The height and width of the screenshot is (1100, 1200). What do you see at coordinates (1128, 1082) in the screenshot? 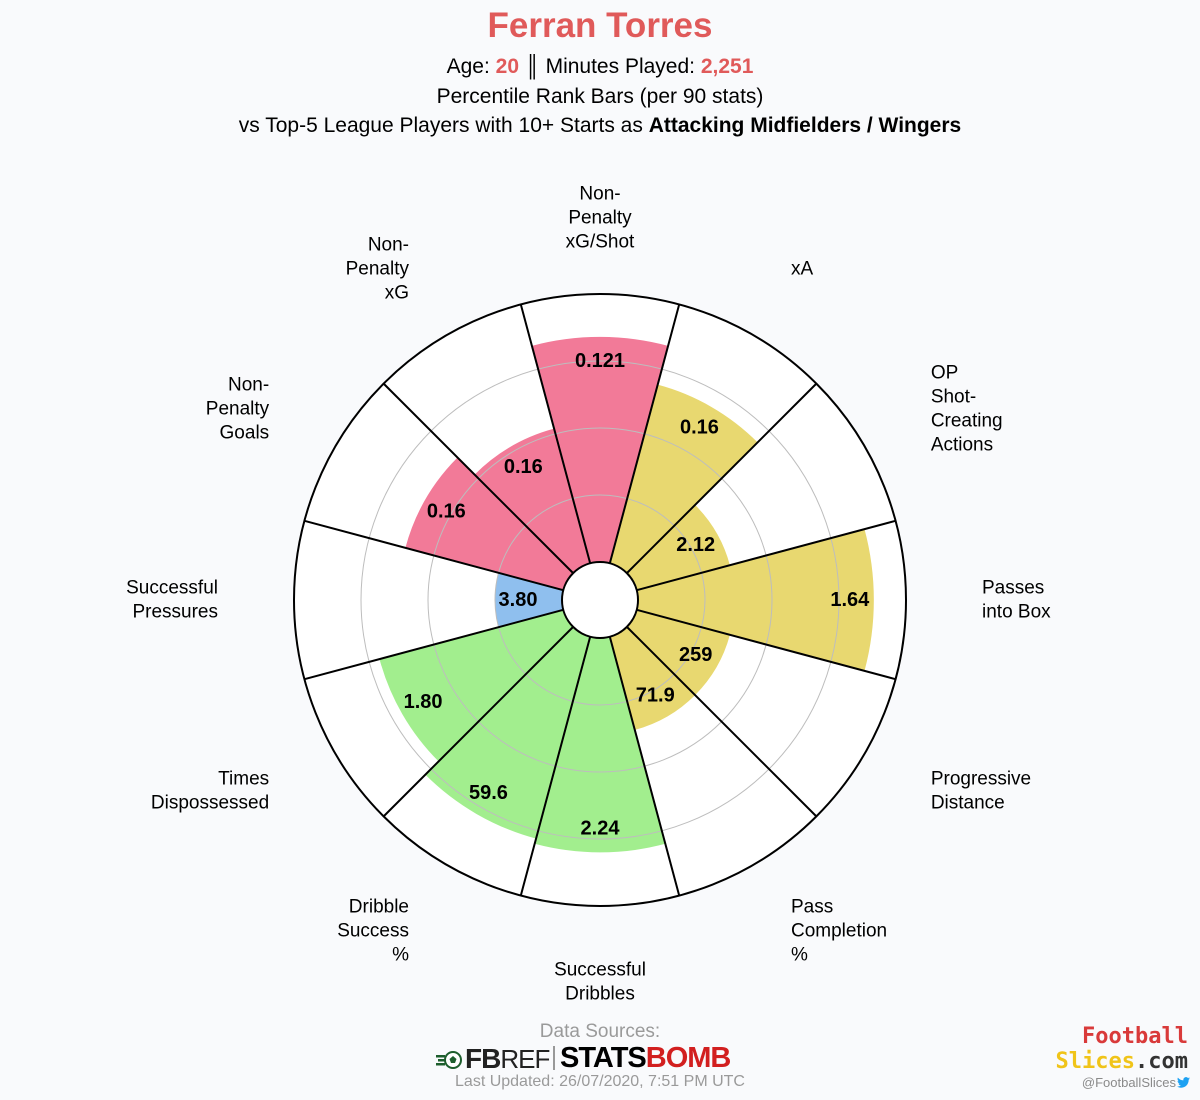
I see `twitter-handle: @FootballSlices` at bounding box center [1128, 1082].